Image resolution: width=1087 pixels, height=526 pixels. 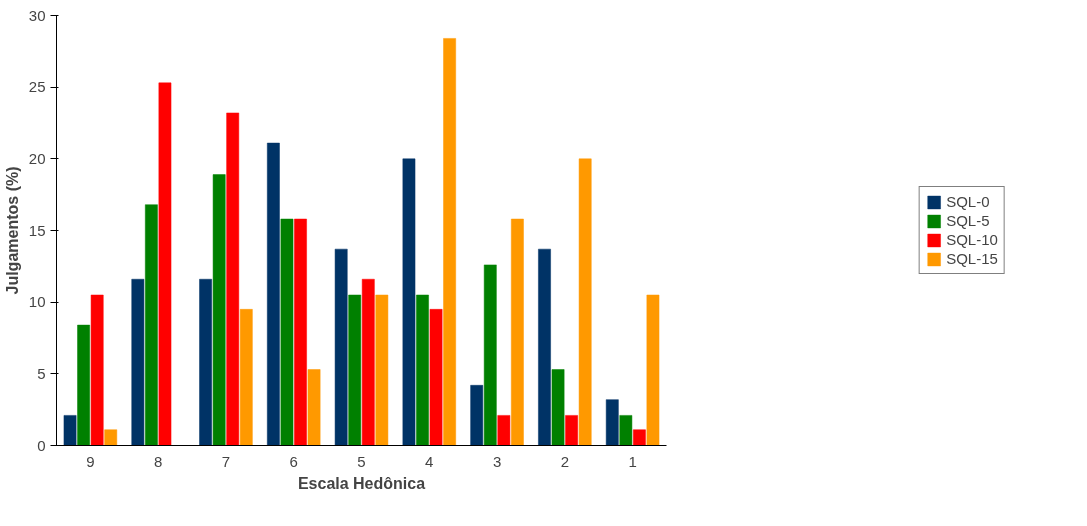 What do you see at coordinates (12, 230) in the screenshot?
I see `y-axis-title: Julgamentos (%)` at bounding box center [12, 230].